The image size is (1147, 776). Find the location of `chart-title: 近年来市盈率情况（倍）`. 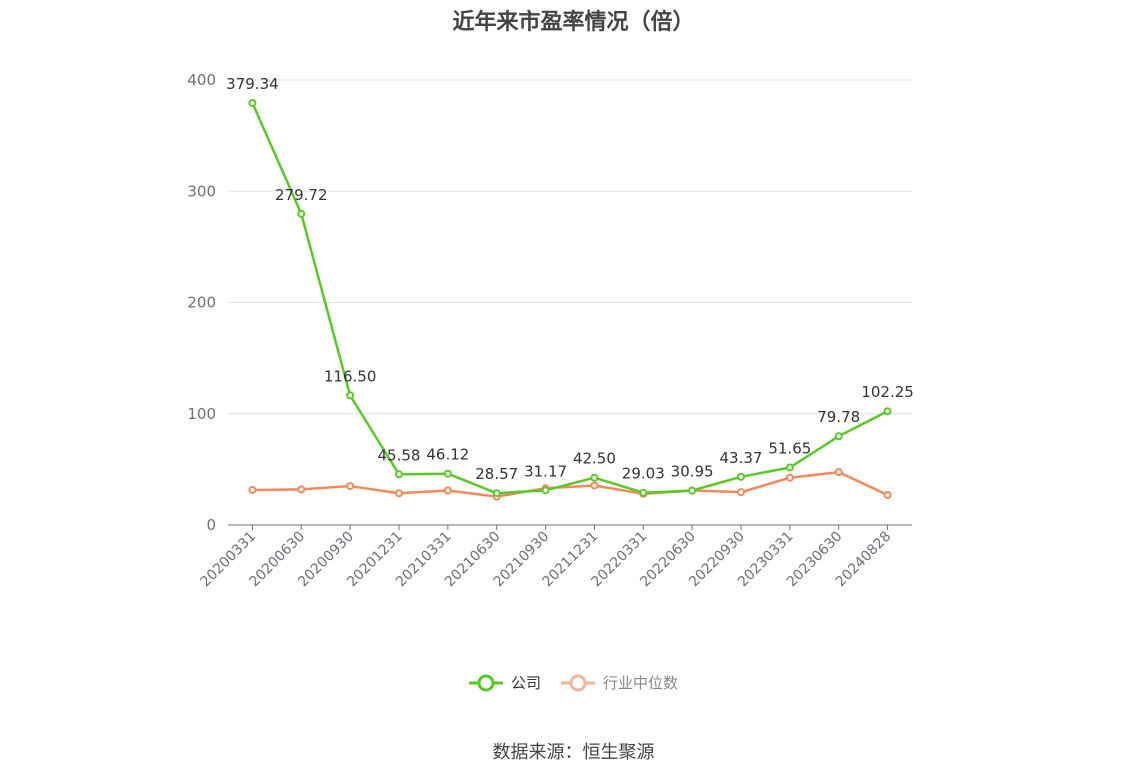

chart-title: 近年来市盈率情况（倍） is located at coordinates (573, 22).